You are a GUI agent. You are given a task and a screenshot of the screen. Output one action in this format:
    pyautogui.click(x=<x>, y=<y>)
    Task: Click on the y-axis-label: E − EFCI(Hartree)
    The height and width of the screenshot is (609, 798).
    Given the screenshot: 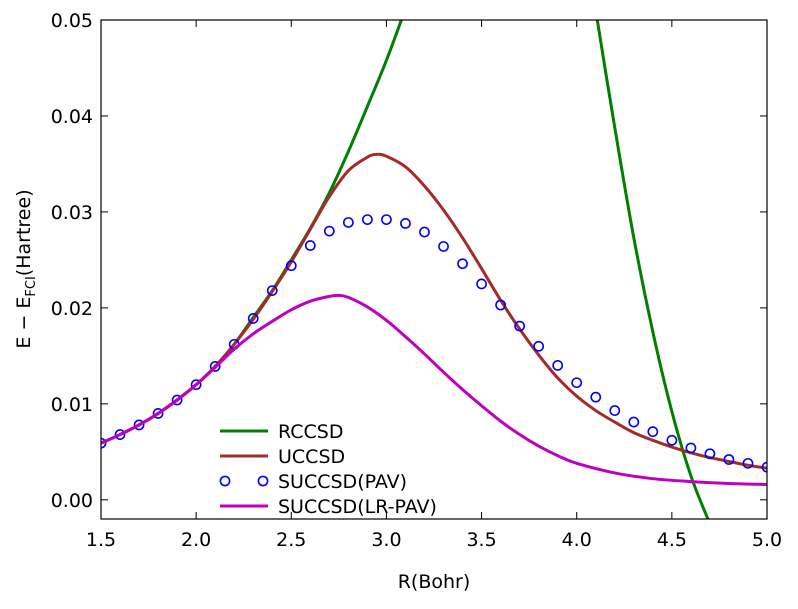 What is the action you would take?
    pyautogui.click(x=26, y=268)
    